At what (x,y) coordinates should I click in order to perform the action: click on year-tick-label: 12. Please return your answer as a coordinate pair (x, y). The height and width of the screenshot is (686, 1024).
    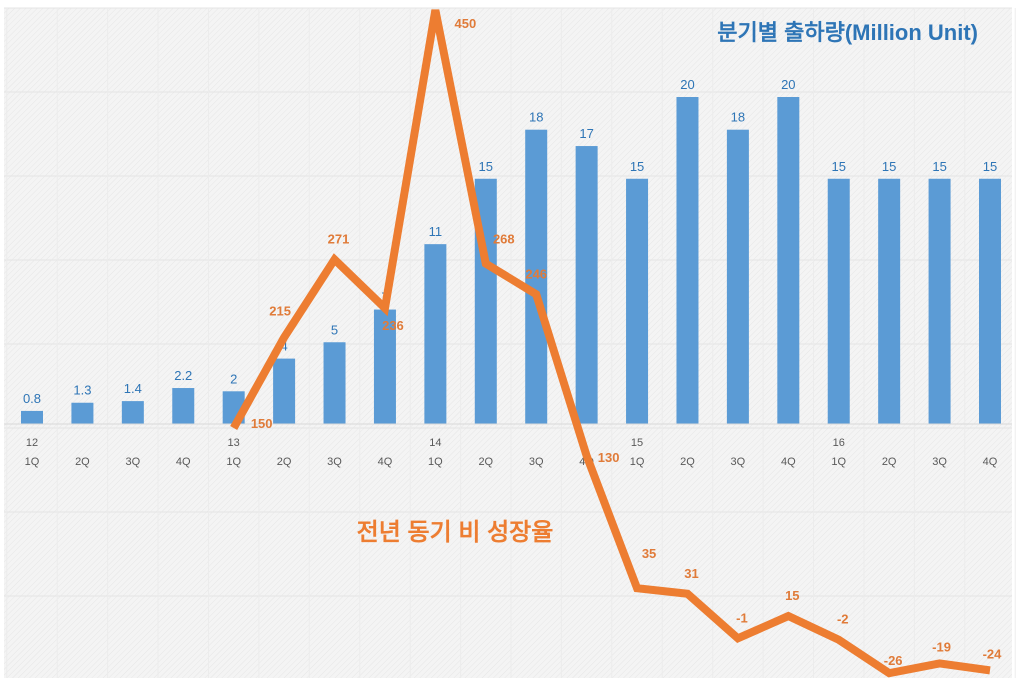
    Looking at the image, I should click on (32, 443).